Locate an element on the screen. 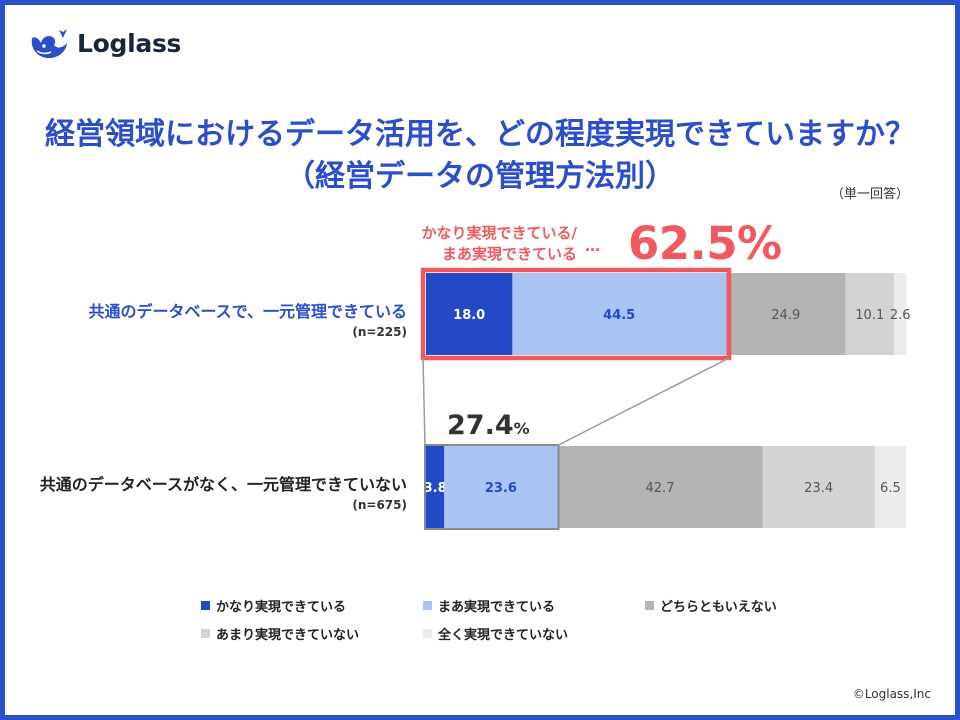  bar-value-label: 23.6 is located at coordinates (501, 488).